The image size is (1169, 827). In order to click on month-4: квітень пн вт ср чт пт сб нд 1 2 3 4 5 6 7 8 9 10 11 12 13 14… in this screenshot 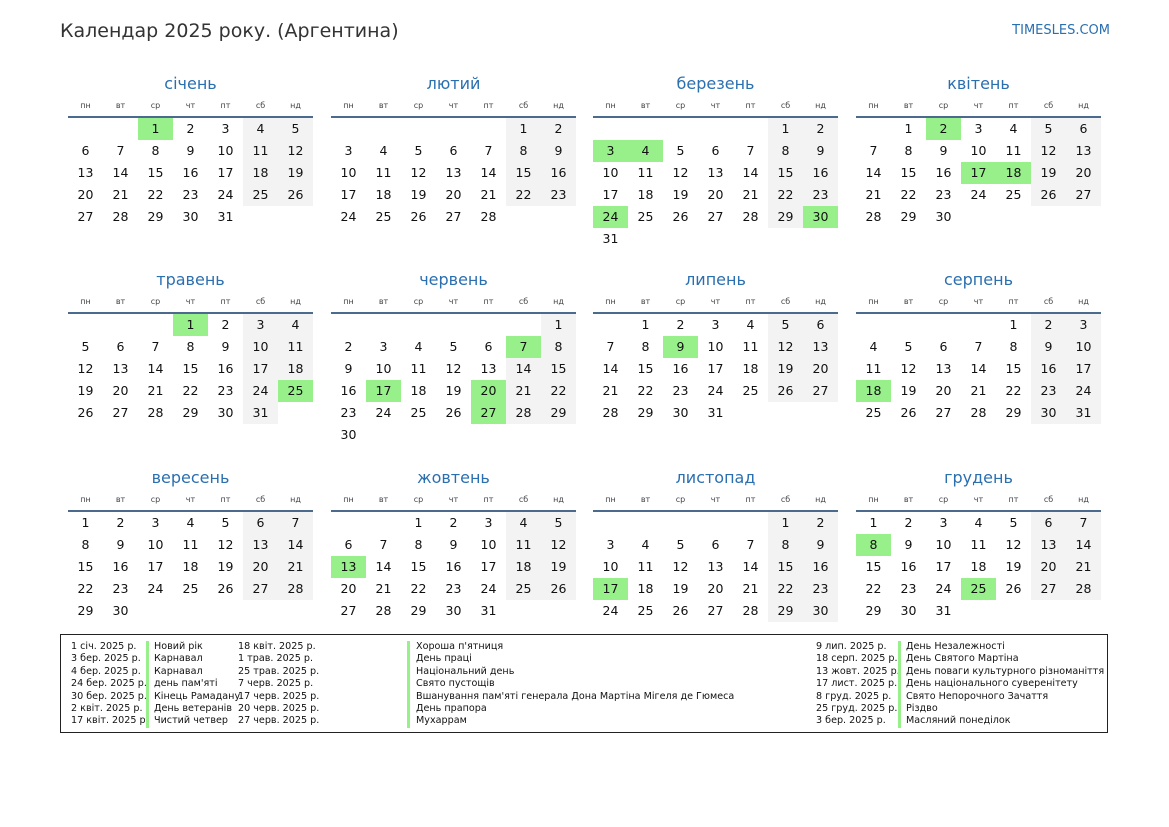, I will do `click(978, 151)`.